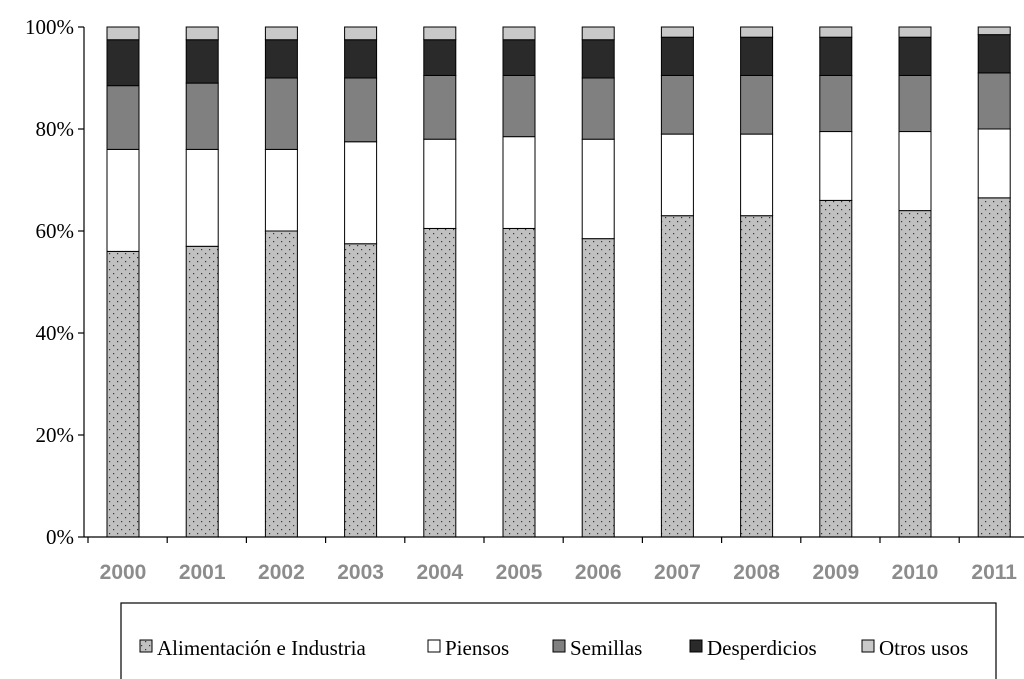 The image size is (1024, 679). Describe the element at coordinates (361, 193) in the screenshot. I see `bar-segment-2003-piensos` at that location.